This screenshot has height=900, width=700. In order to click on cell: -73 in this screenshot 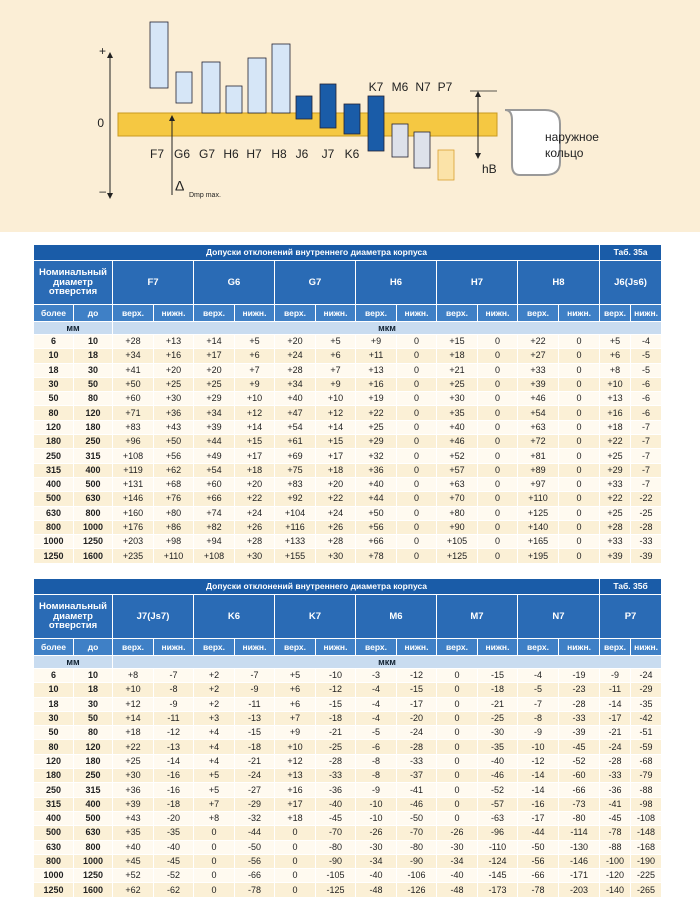, I will do `click(579, 804)`.